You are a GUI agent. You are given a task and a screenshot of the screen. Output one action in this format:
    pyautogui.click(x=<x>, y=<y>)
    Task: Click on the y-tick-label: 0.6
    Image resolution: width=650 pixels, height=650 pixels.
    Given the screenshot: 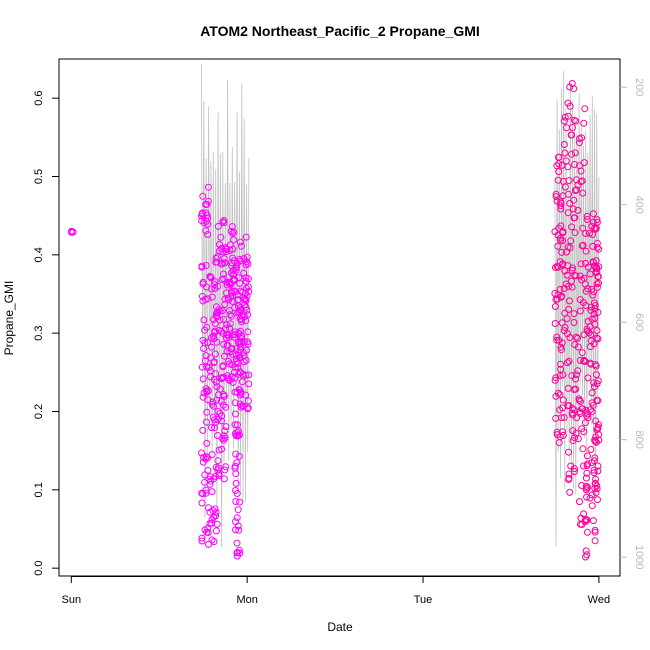 What is the action you would take?
    pyautogui.click(x=39, y=98)
    